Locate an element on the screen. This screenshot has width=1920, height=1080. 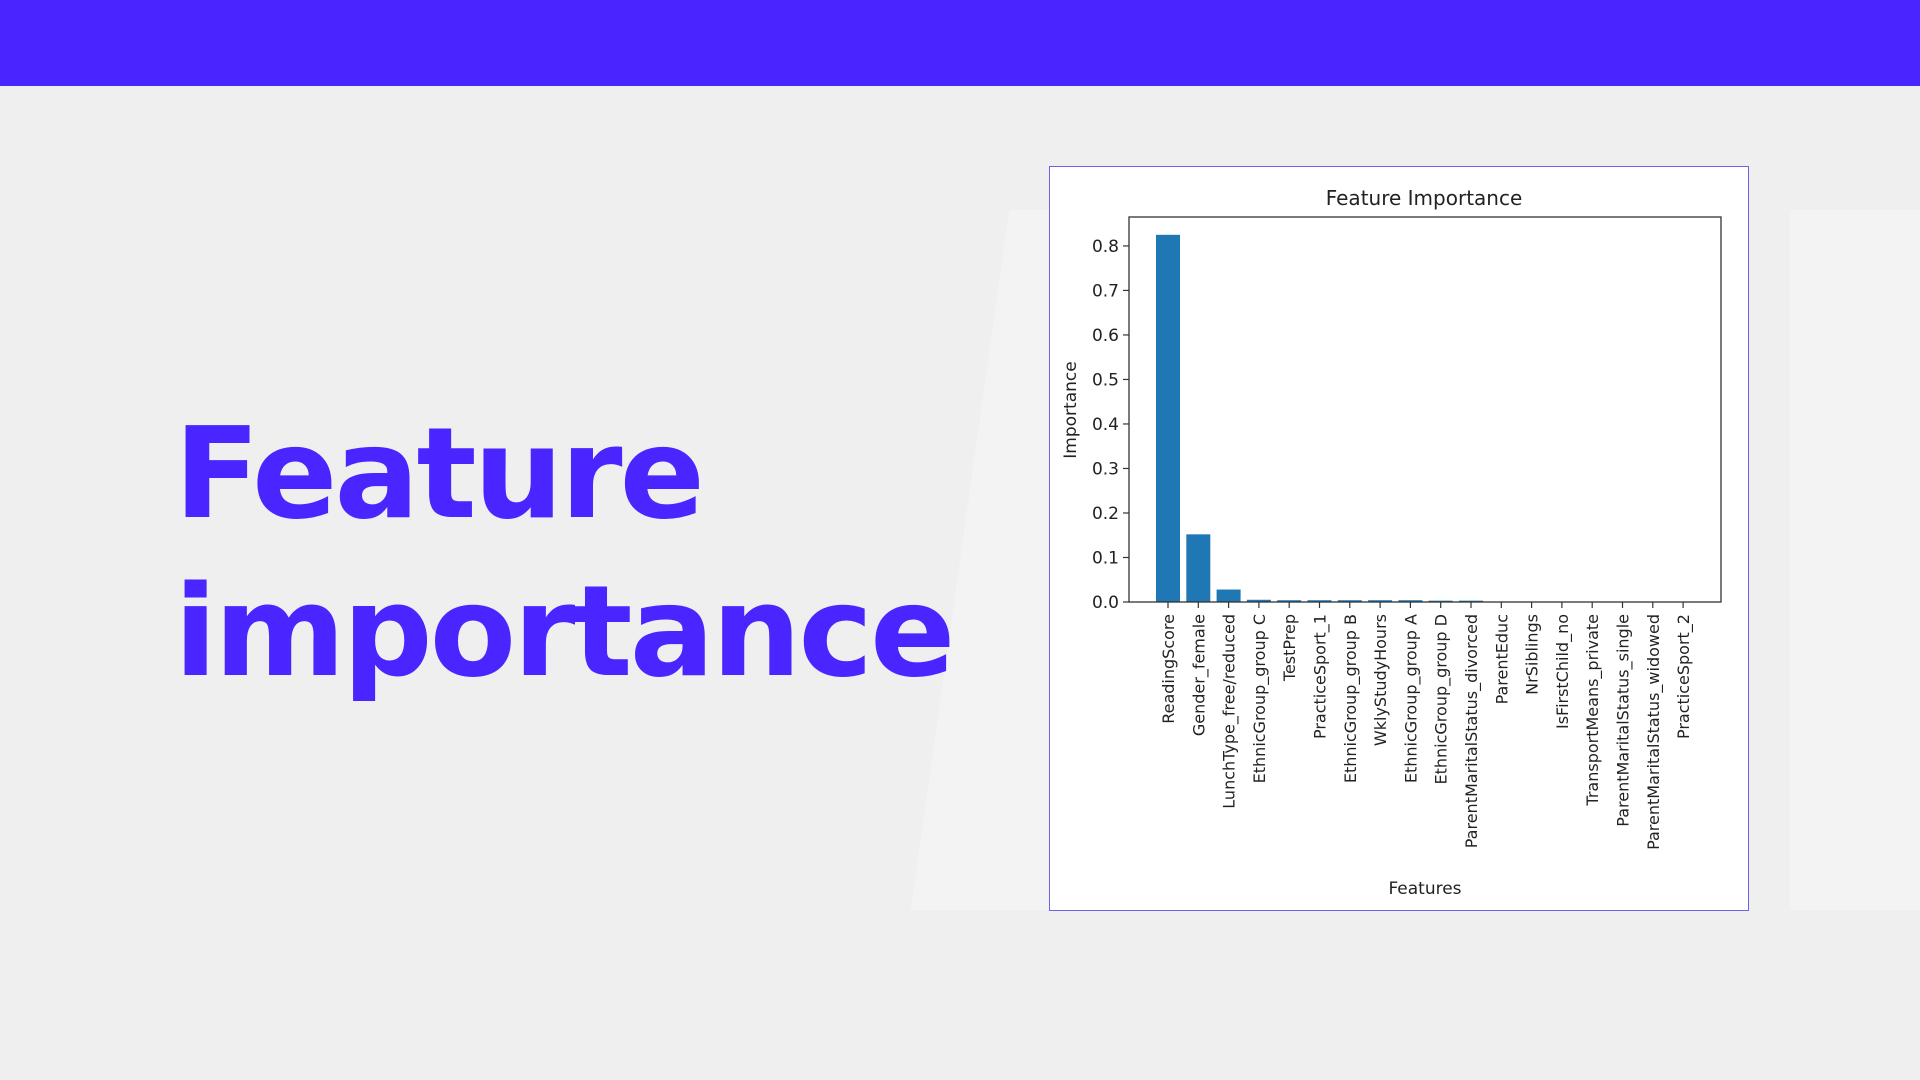
x-tick-label: ReadingScore is located at coordinates (1168, 669).